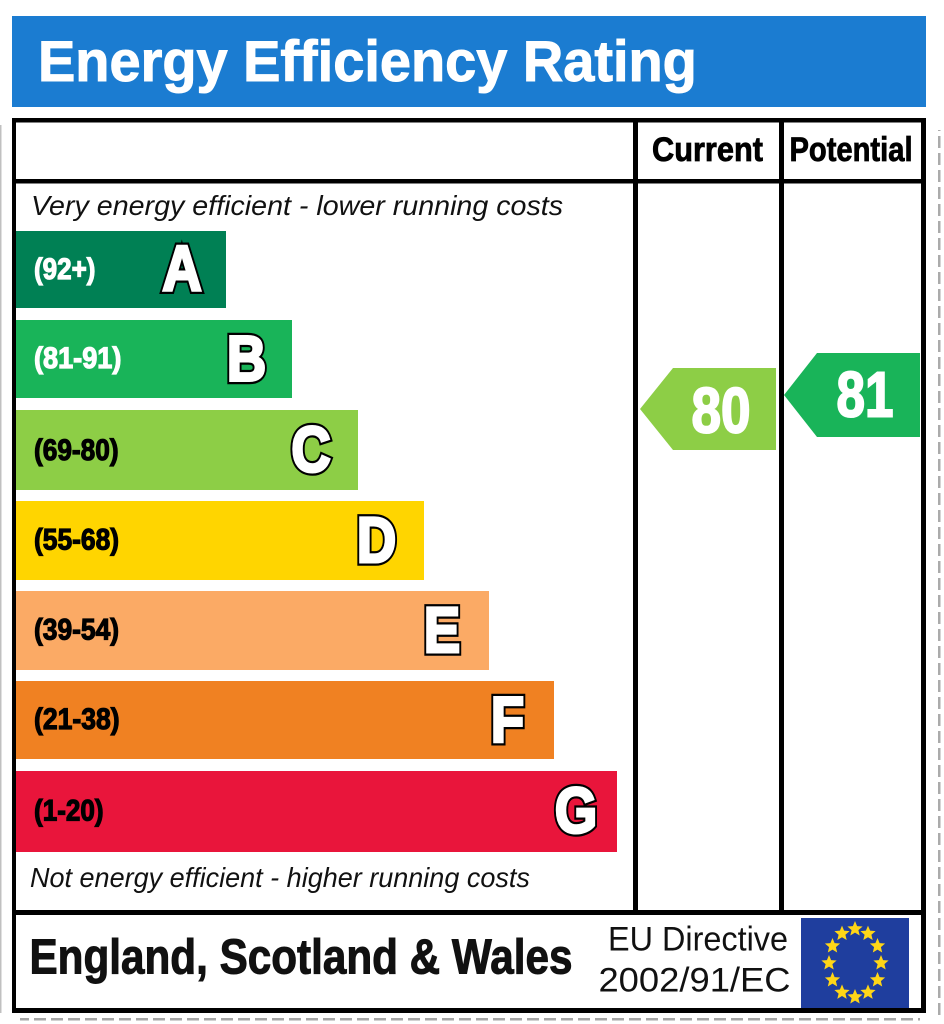  Describe the element at coordinates (698, 940) in the screenshot. I see `svg-text: EU Directive` at that location.